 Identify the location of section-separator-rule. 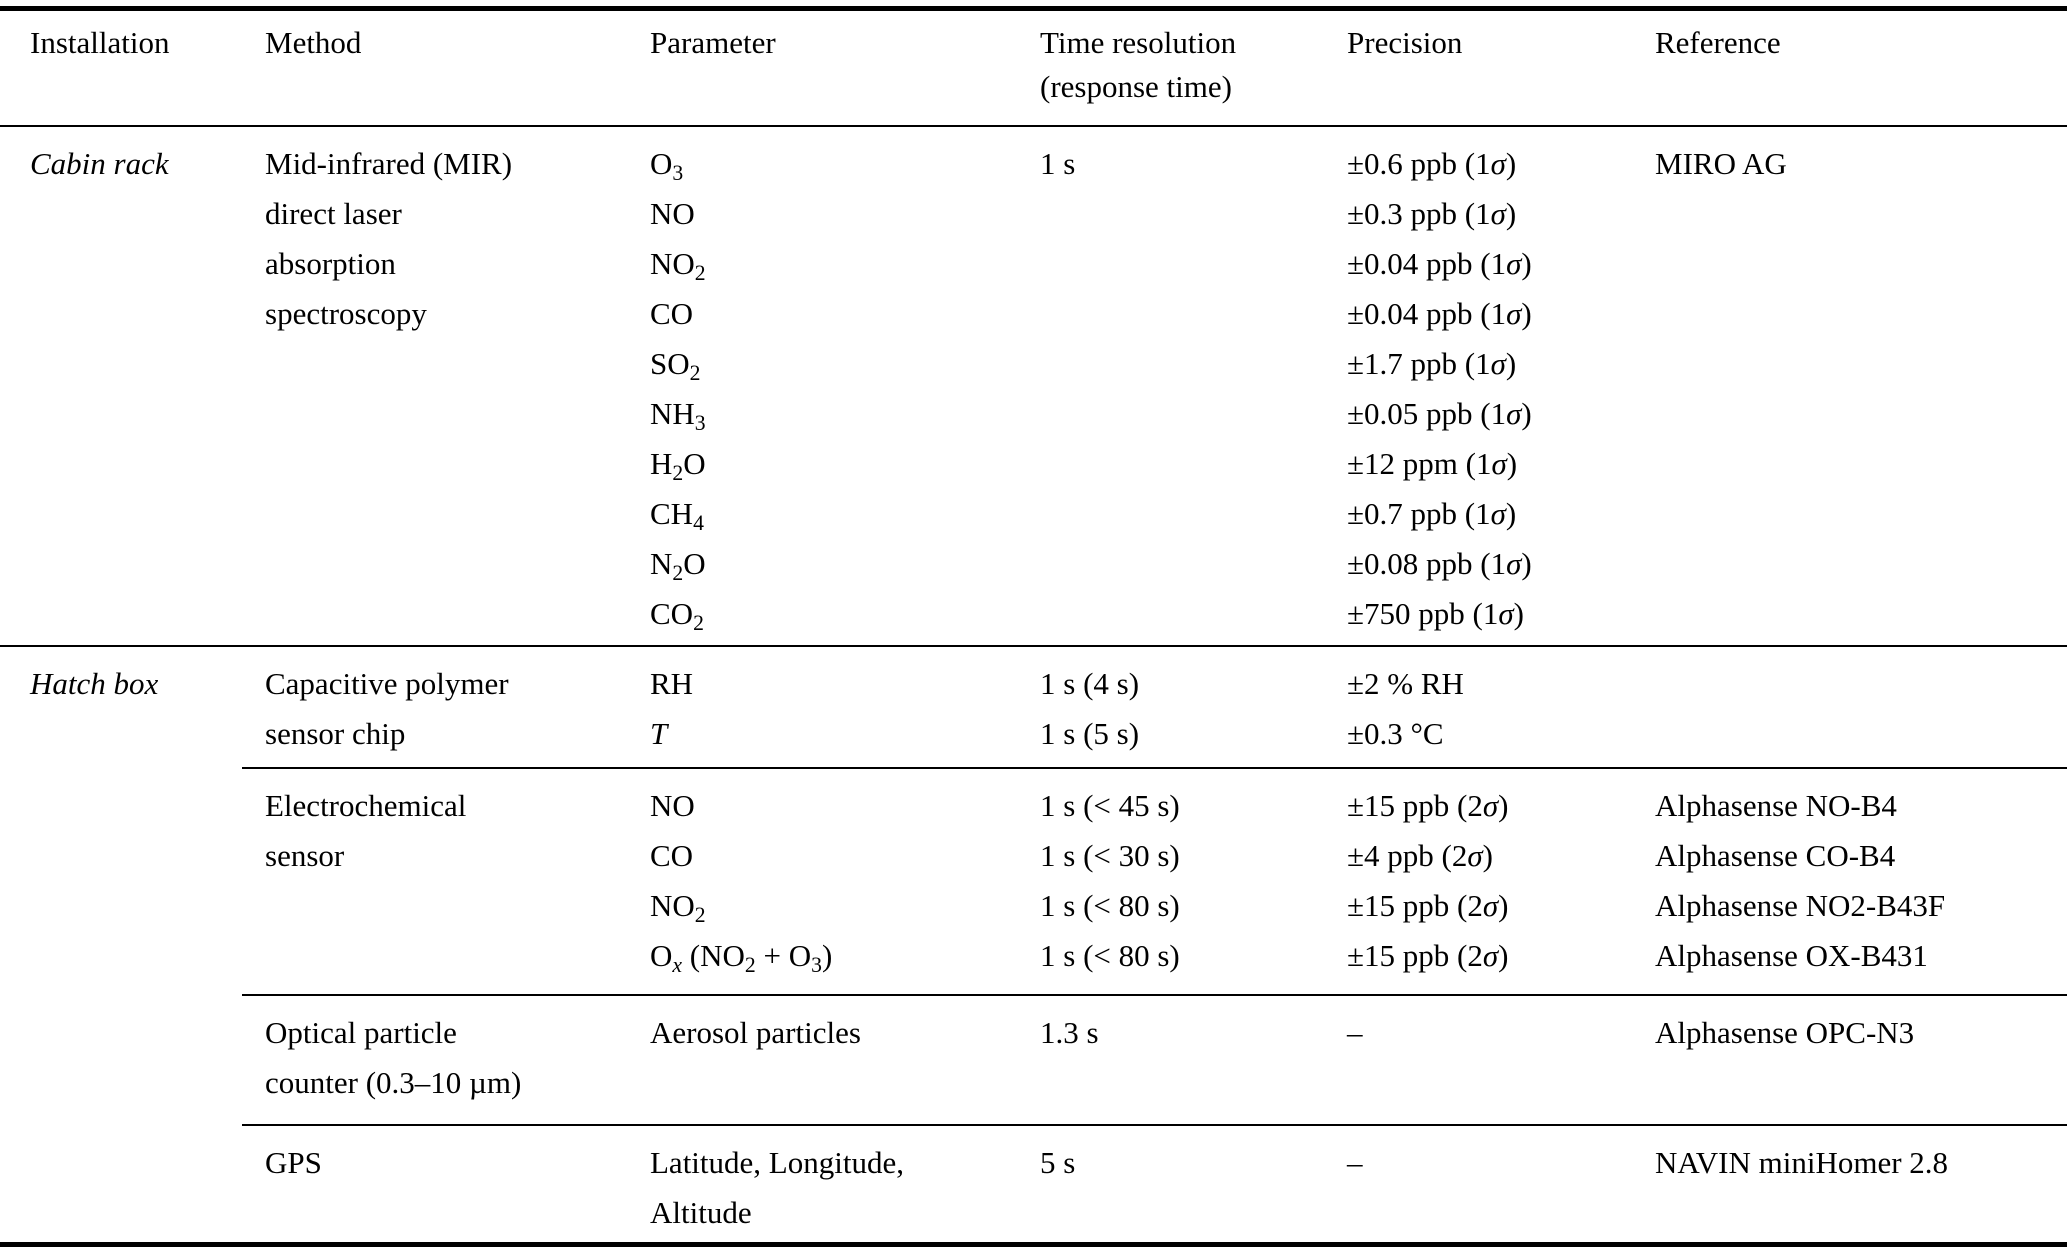
(1033, 646).